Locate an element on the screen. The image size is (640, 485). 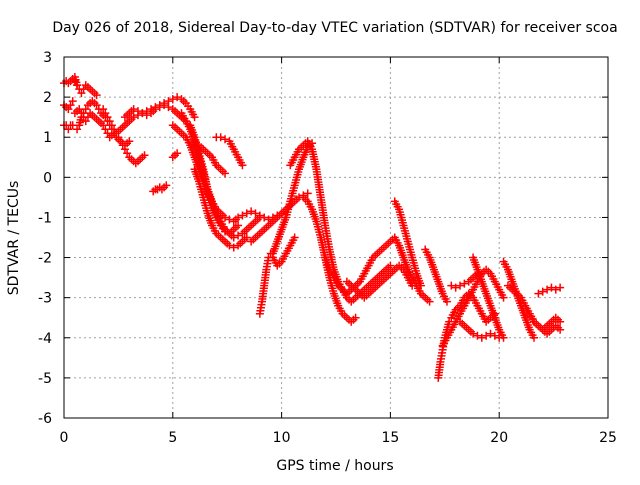
x-tick-label: 25 is located at coordinates (608, 438).